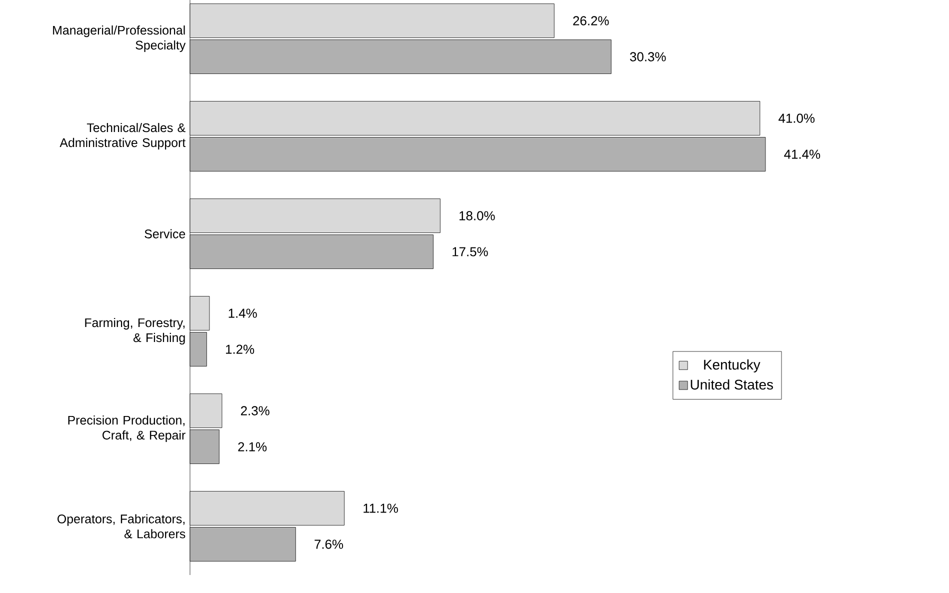  Describe the element at coordinates (732, 384) in the screenshot. I see `legend-label: United States` at that location.